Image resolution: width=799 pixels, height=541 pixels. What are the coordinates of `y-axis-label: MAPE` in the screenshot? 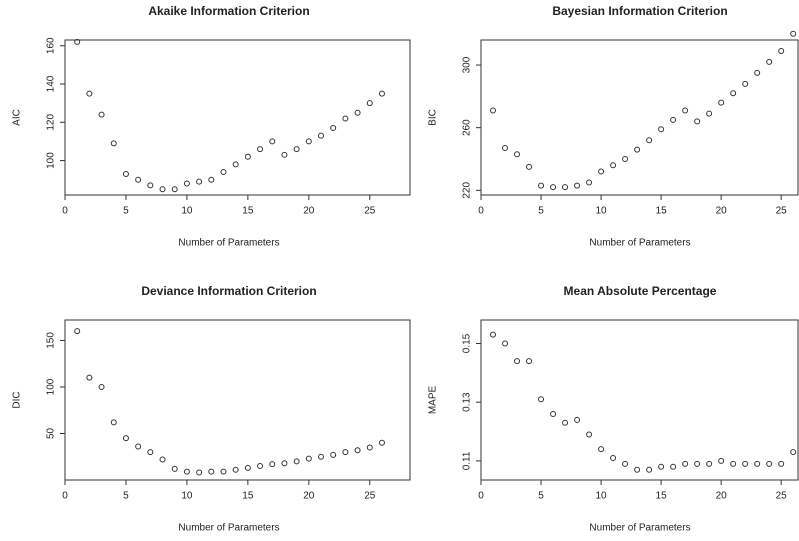 It's located at (433, 400).